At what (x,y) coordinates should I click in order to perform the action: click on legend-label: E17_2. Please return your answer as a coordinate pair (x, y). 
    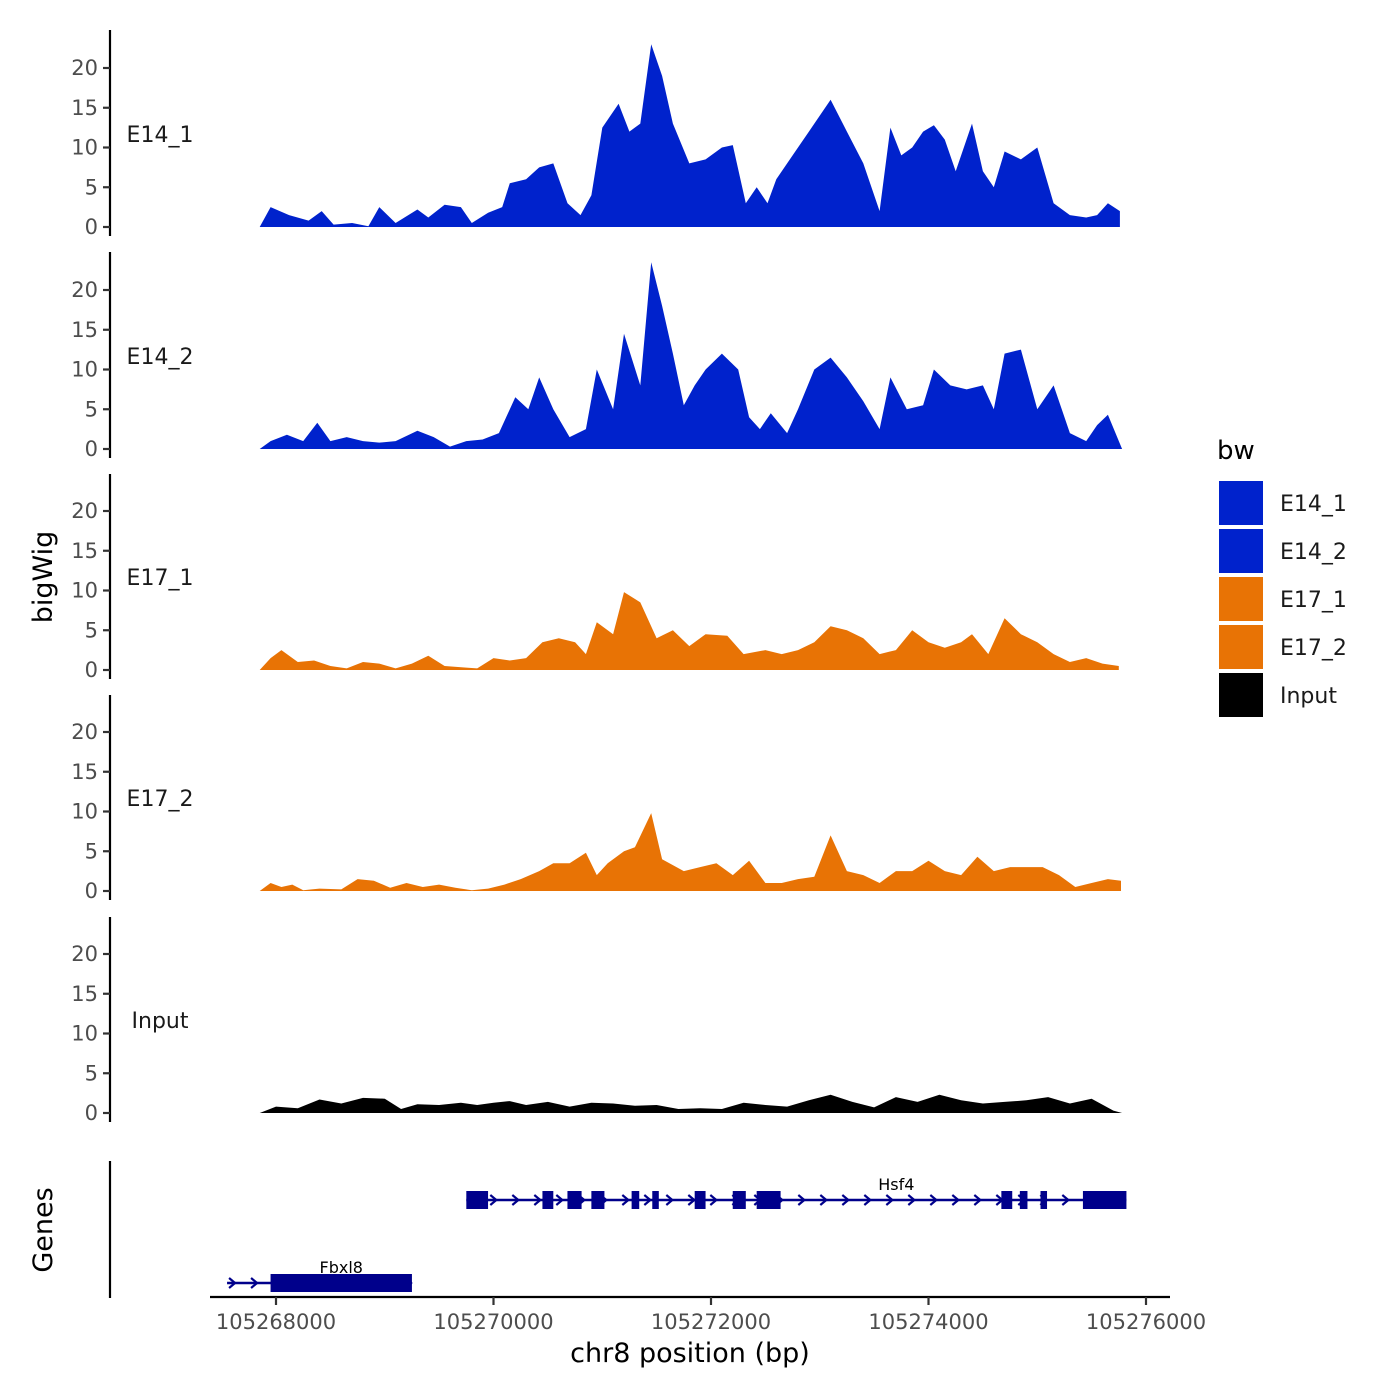
    Looking at the image, I should click on (1313, 648).